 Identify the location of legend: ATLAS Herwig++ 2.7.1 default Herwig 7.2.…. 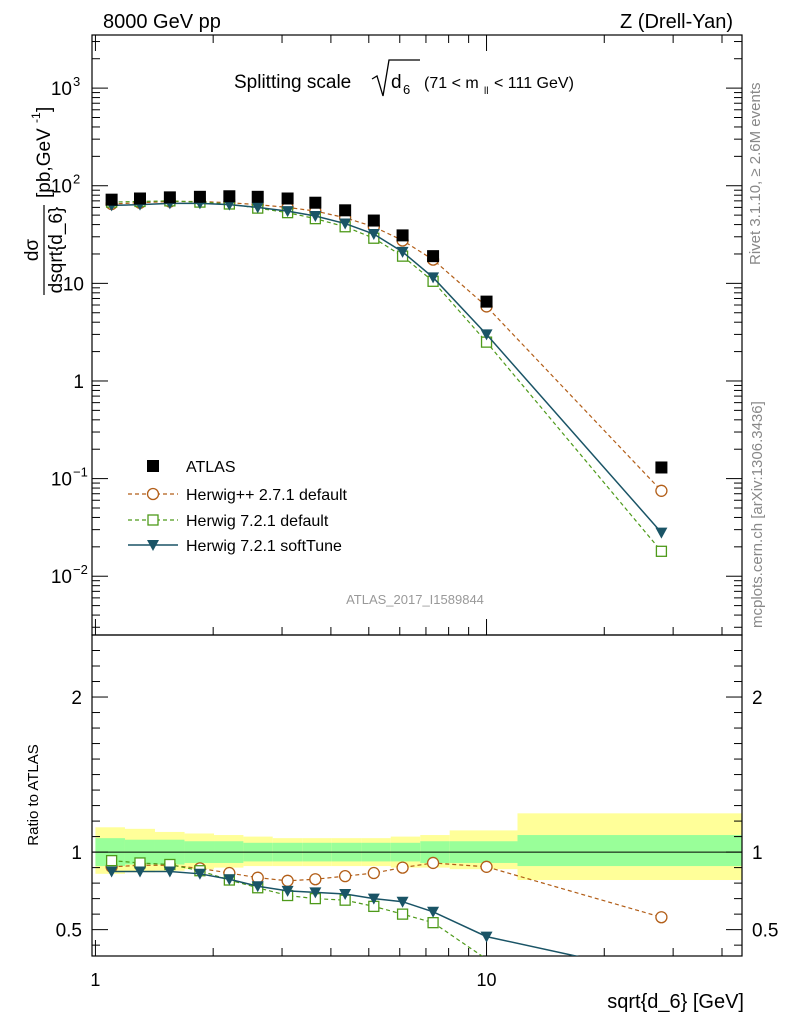
(238, 507).